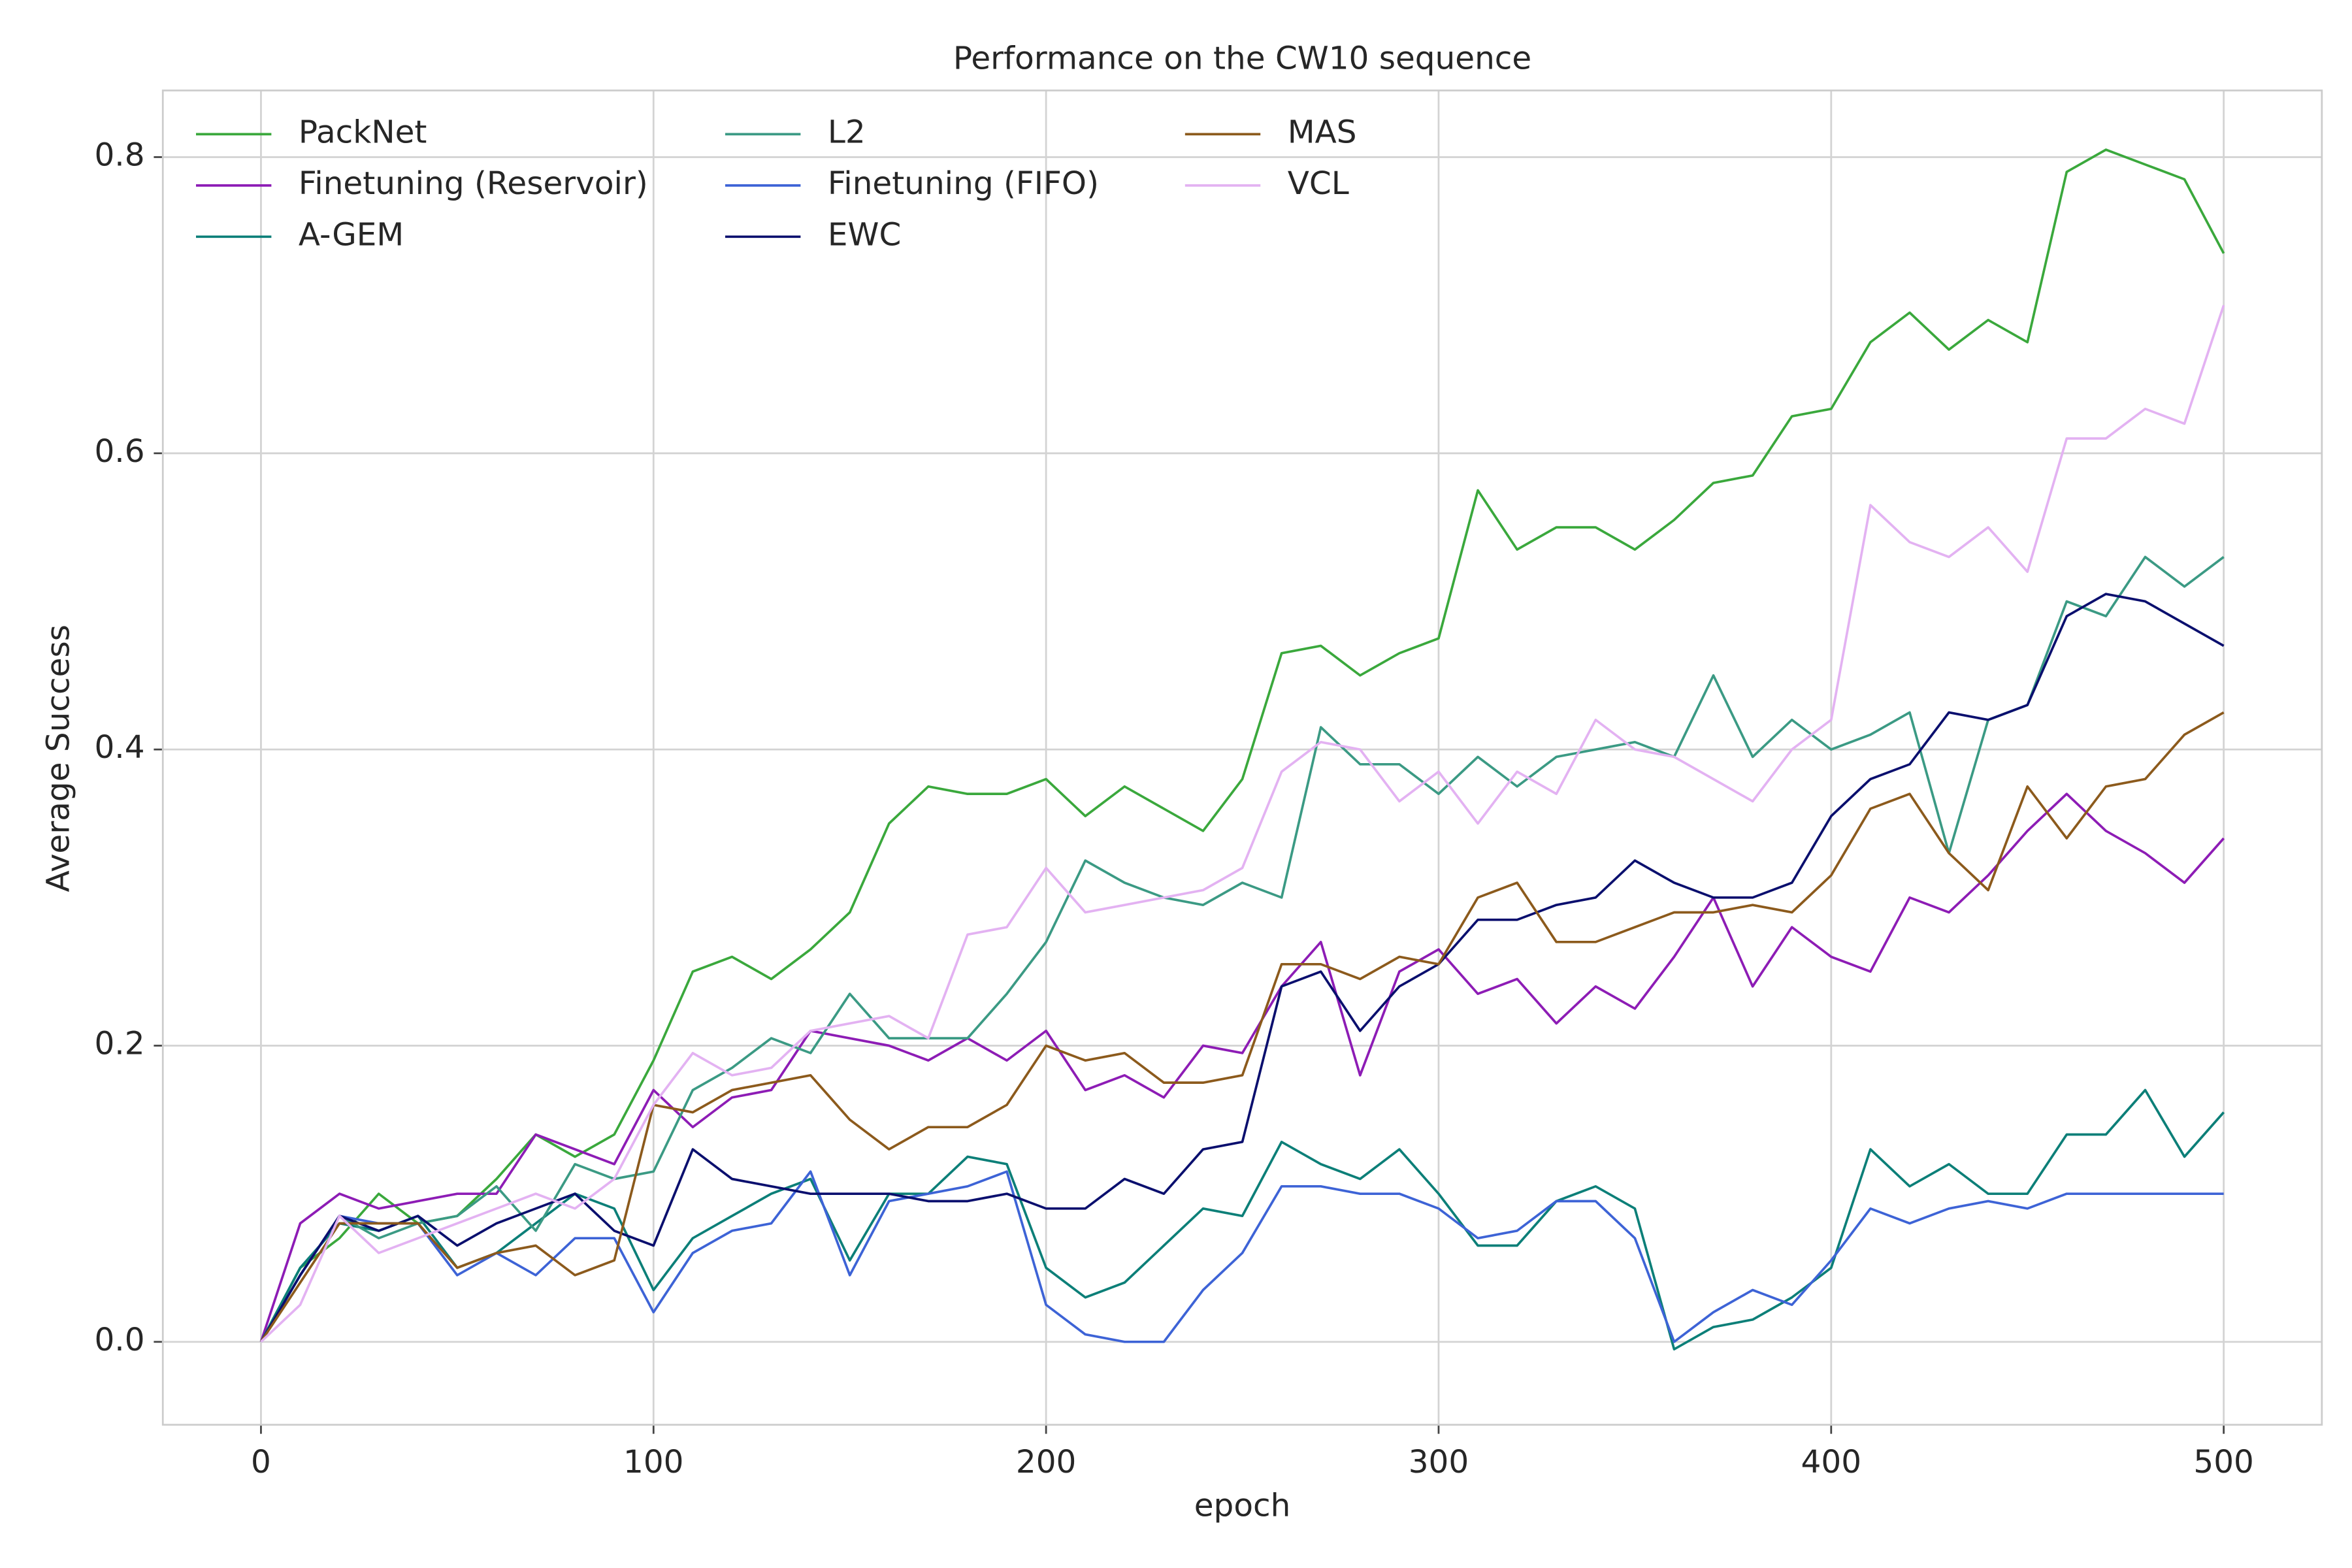  What do you see at coordinates (653, 1462) in the screenshot?
I see `x-tick-label: 100` at bounding box center [653, 1462].